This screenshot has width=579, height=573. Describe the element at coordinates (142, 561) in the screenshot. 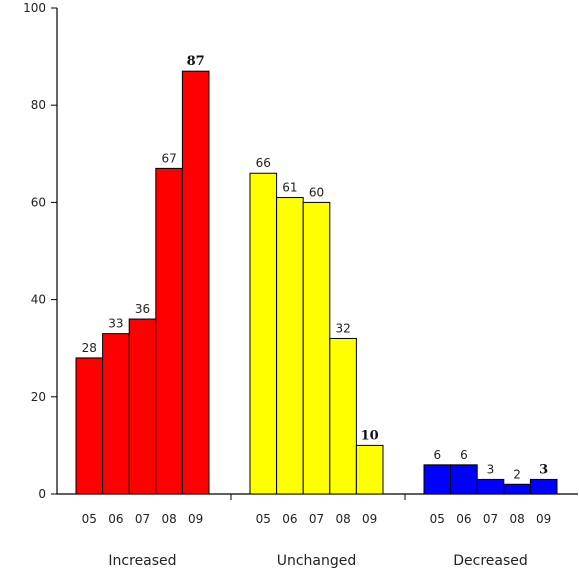

I see `group-label-increased: Increased` at that location.